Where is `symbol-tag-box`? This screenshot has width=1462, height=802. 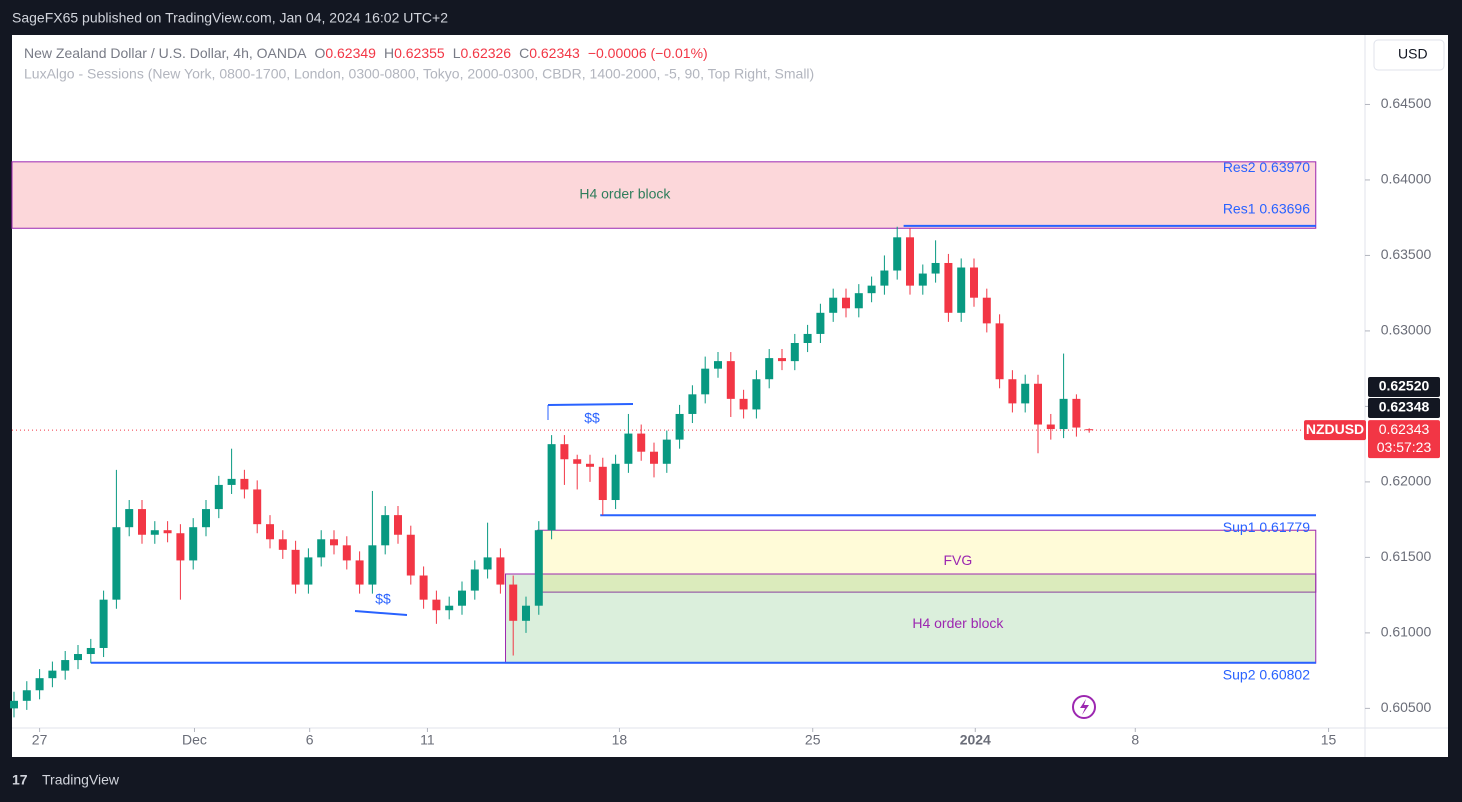 symbol-tag-box is located at coordinates (1335, 430).